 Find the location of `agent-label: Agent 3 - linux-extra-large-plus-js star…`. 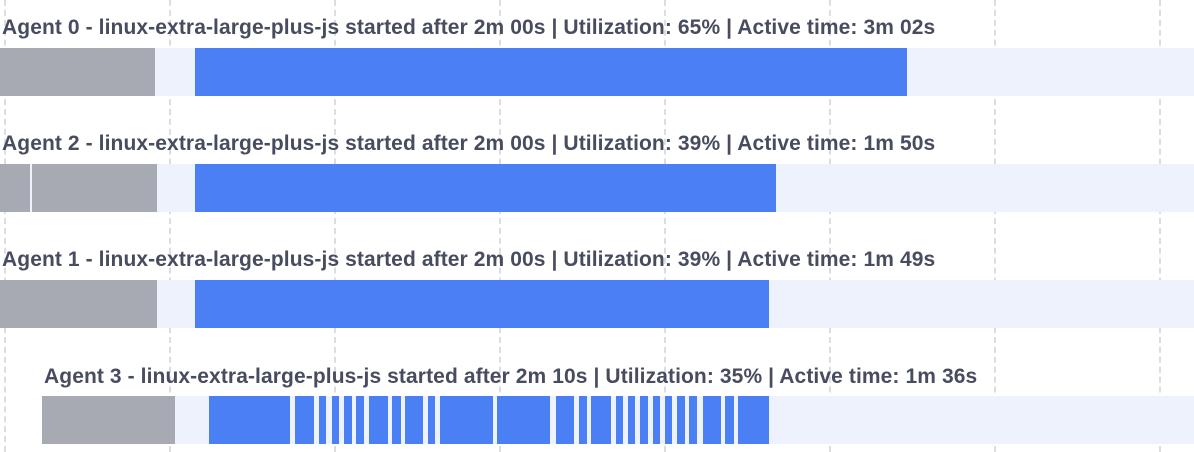

agent-label: Agent 3 - linux-extra-large-plus-js star… is located at coordinates (511, 376).